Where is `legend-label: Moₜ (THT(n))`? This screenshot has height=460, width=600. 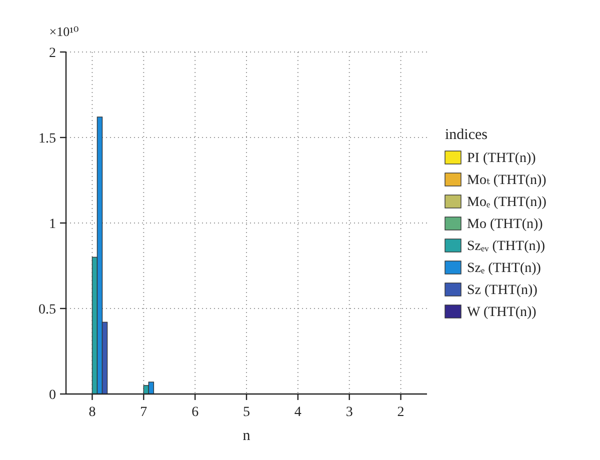
legend-label: Moₜ (THT(n)) is located at coordinates (507, 180).